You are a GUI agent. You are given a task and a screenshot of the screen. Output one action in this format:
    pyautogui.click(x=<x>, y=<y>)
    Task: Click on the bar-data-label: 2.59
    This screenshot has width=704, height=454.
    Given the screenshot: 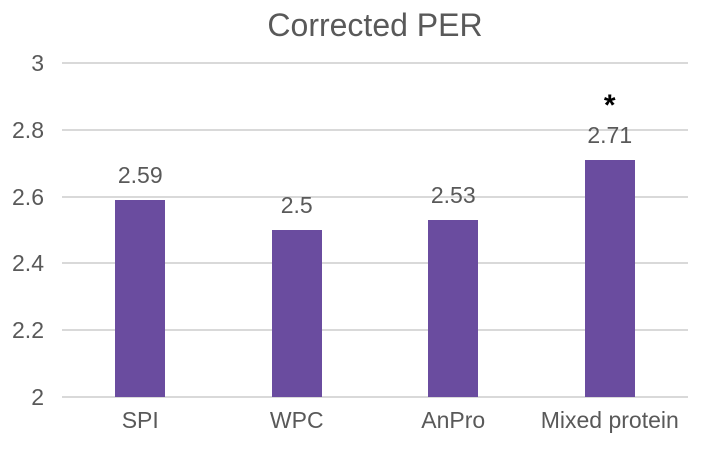 What is the action you would take?
    pyautogui.click(x=140, y=174)
    